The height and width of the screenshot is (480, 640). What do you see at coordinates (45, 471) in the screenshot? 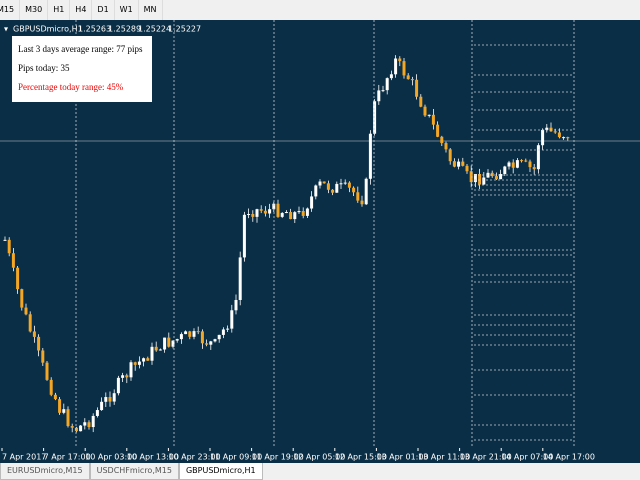
I see `chart-tab: EURUSDmicro,M15` at bounding box center [45, 471].